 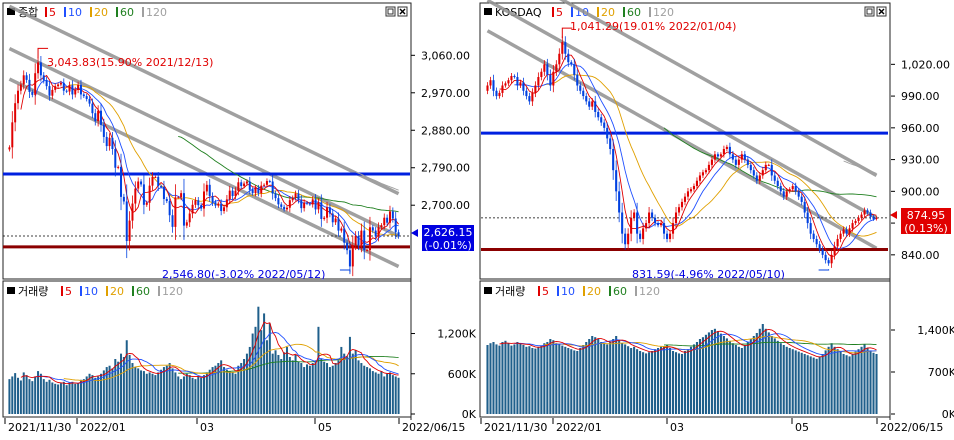 I want to click on kospi-maximize-button, so click(x=390, y=11).